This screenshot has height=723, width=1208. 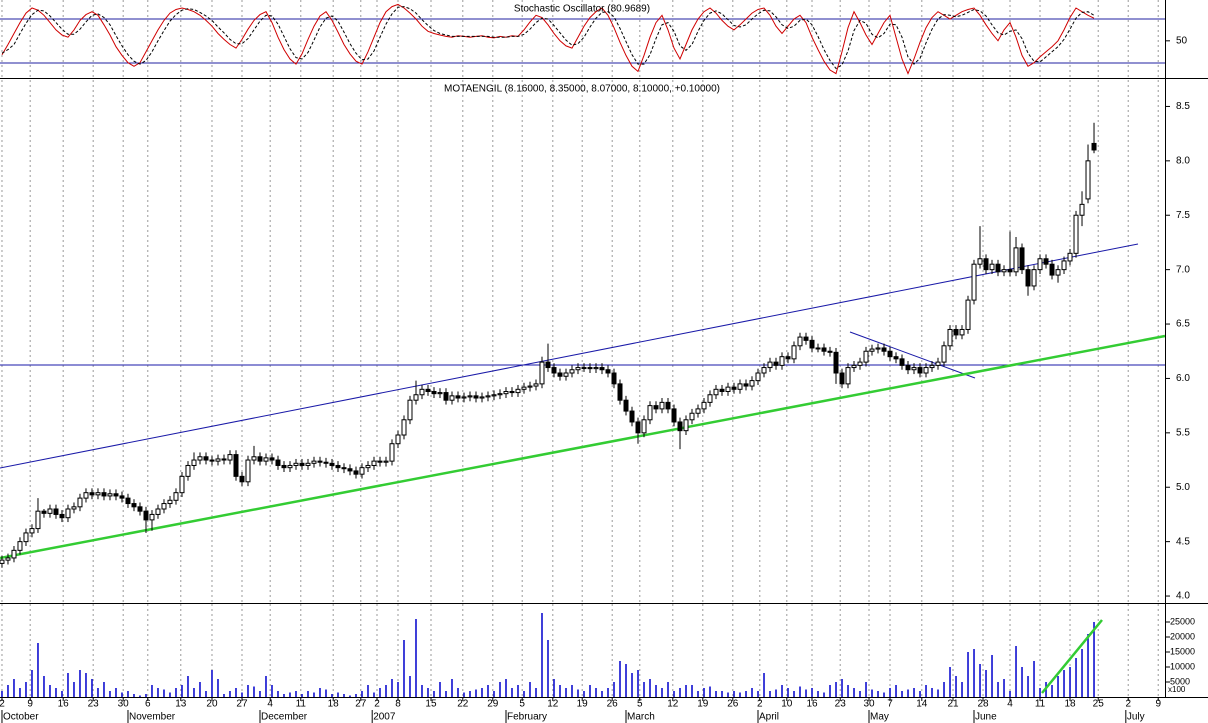 What do you see at coordinates (553, 704) in the screenshot?
I see `x-tick-label: 12` at bounding box center [553, 704].